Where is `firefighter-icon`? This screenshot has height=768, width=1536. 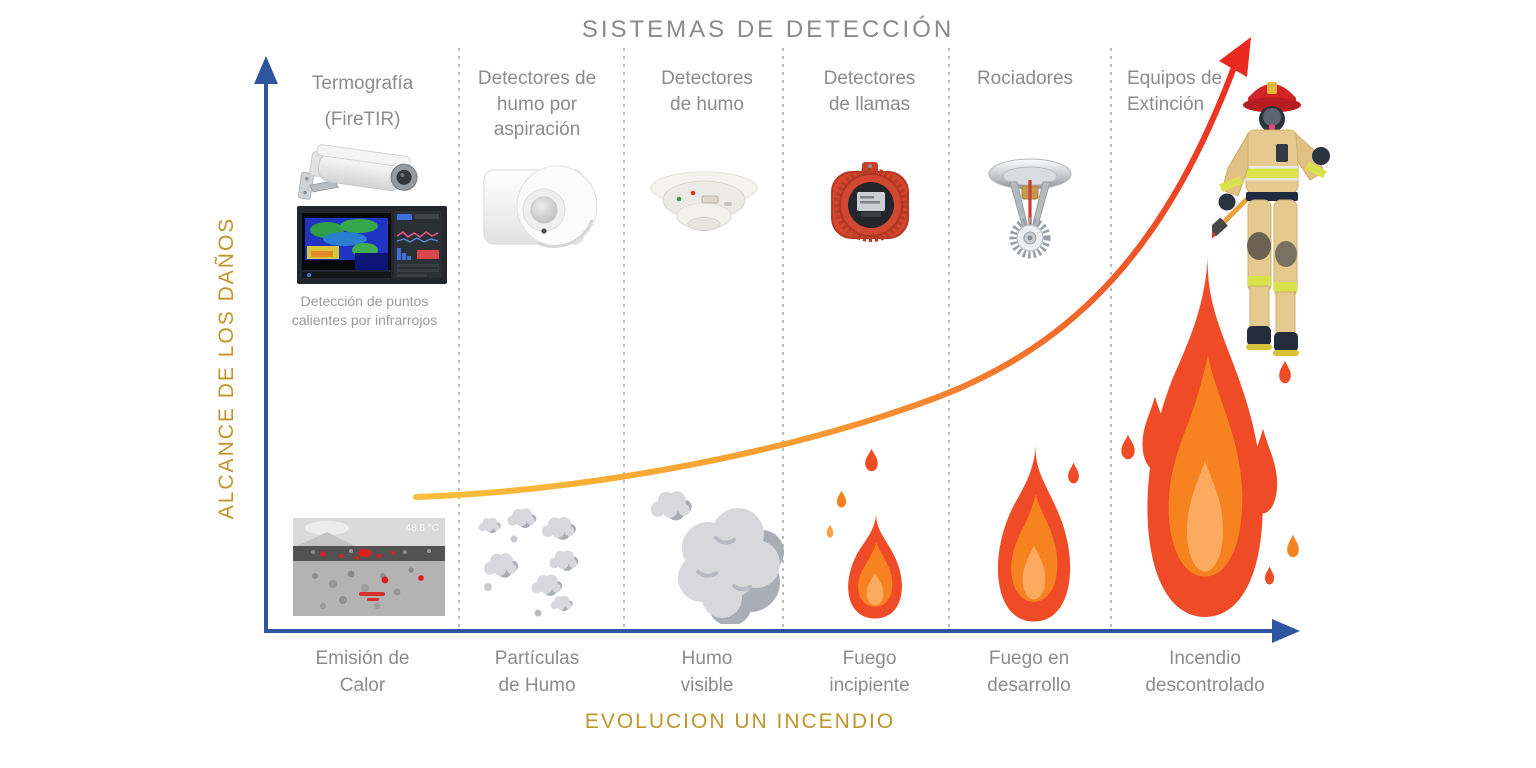
firefighter-icon is located at coordinates (1271, 219).